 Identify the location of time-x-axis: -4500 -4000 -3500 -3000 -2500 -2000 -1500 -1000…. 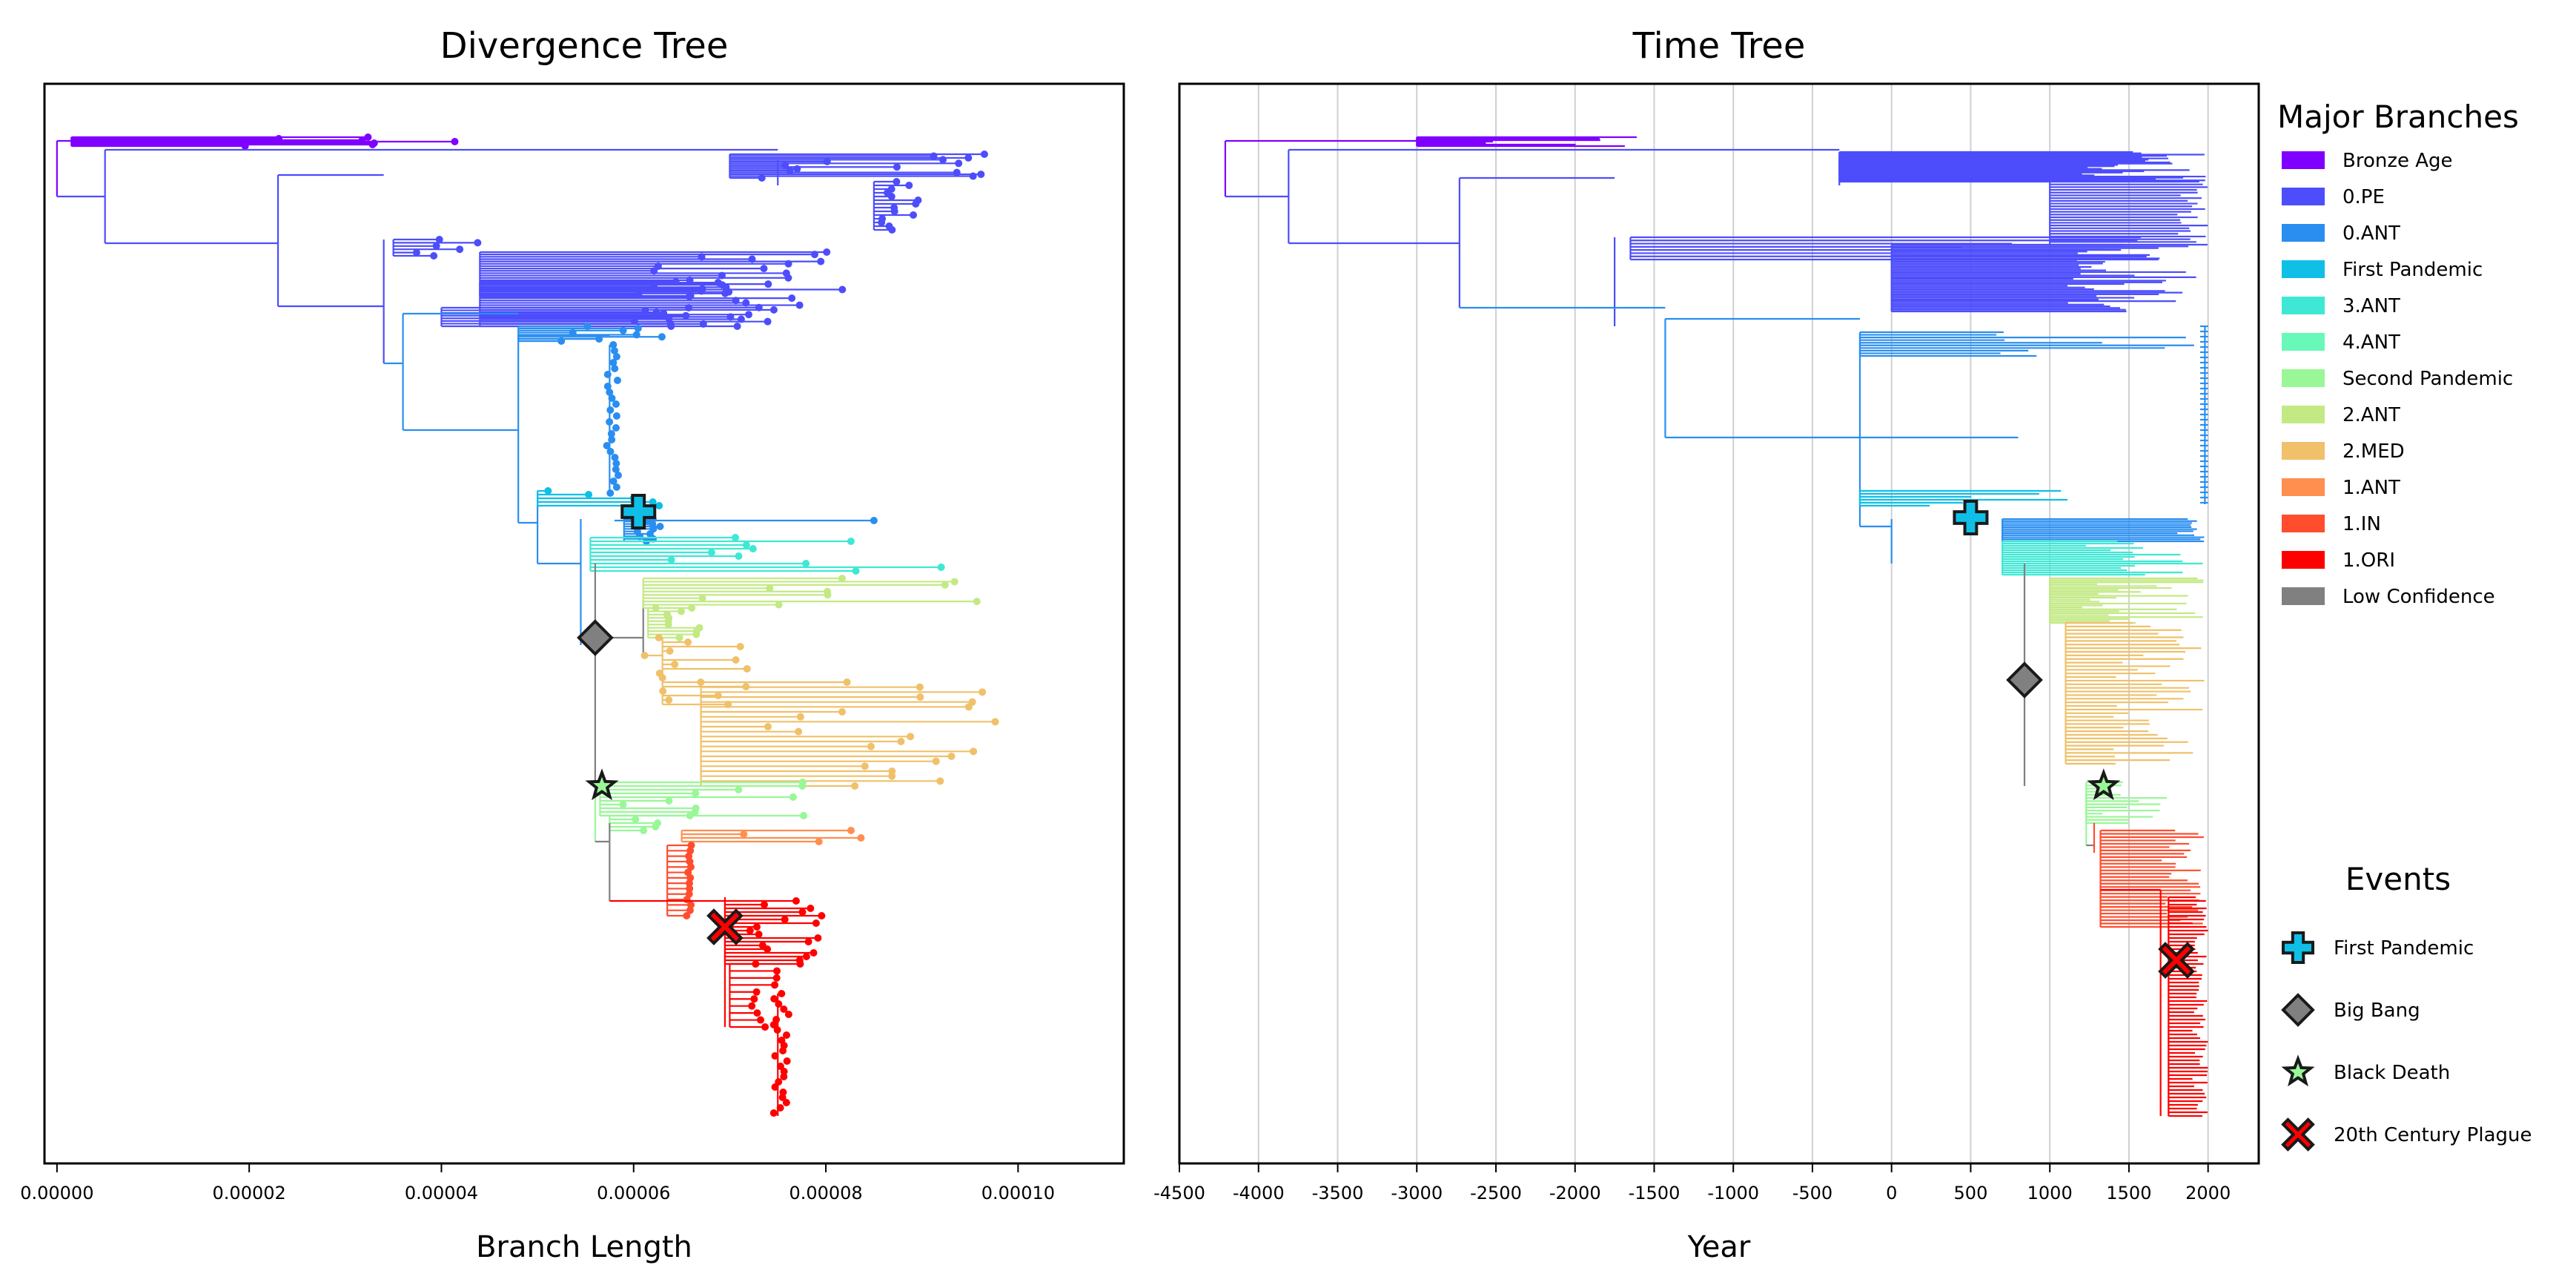
(1692, 1183).